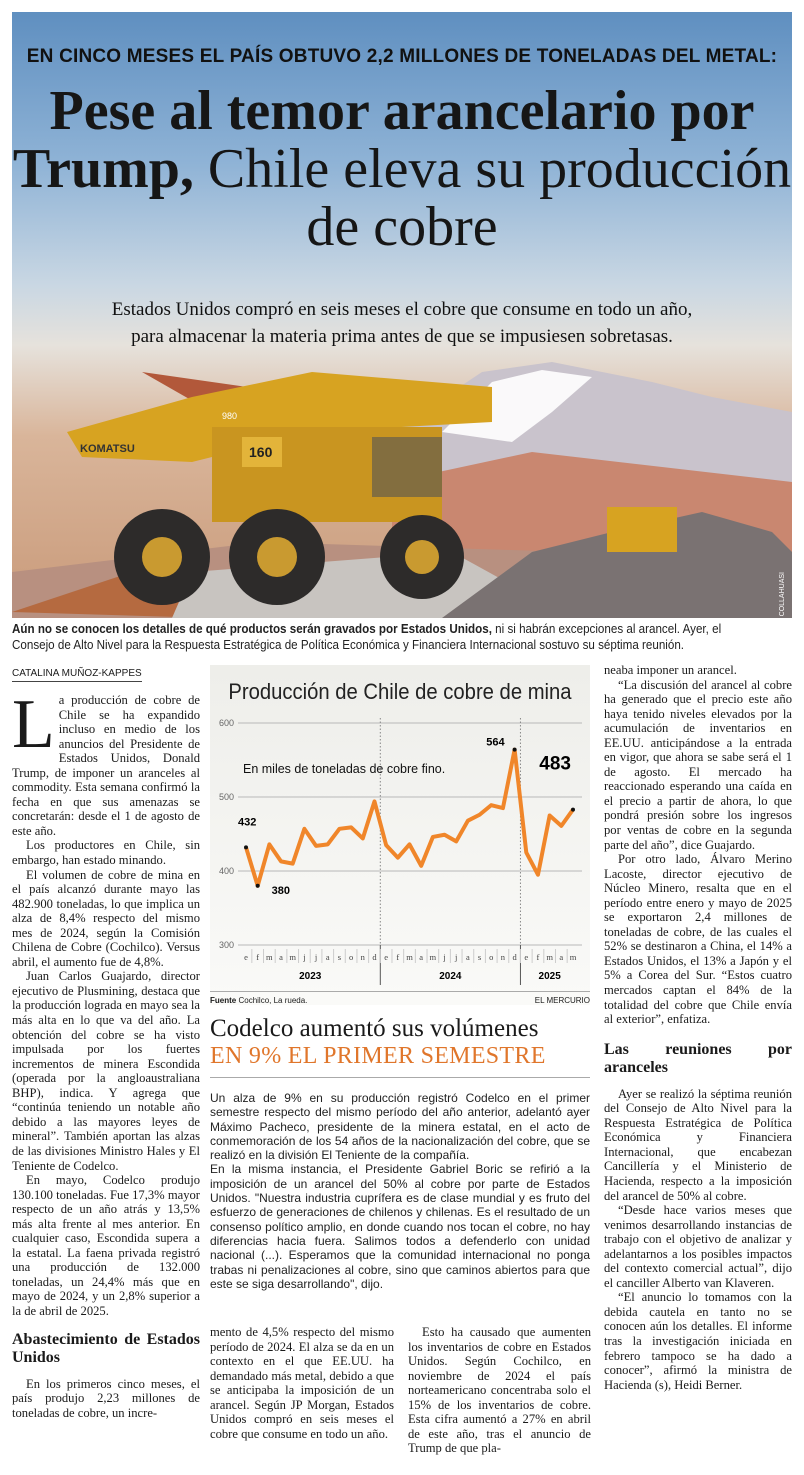 The height and width of the screenshot is (1475, 804). What do you see at coordinates (226, 723) in the screenshot?
I see `y-tick-label: 600` at bounding box center [226, 723].